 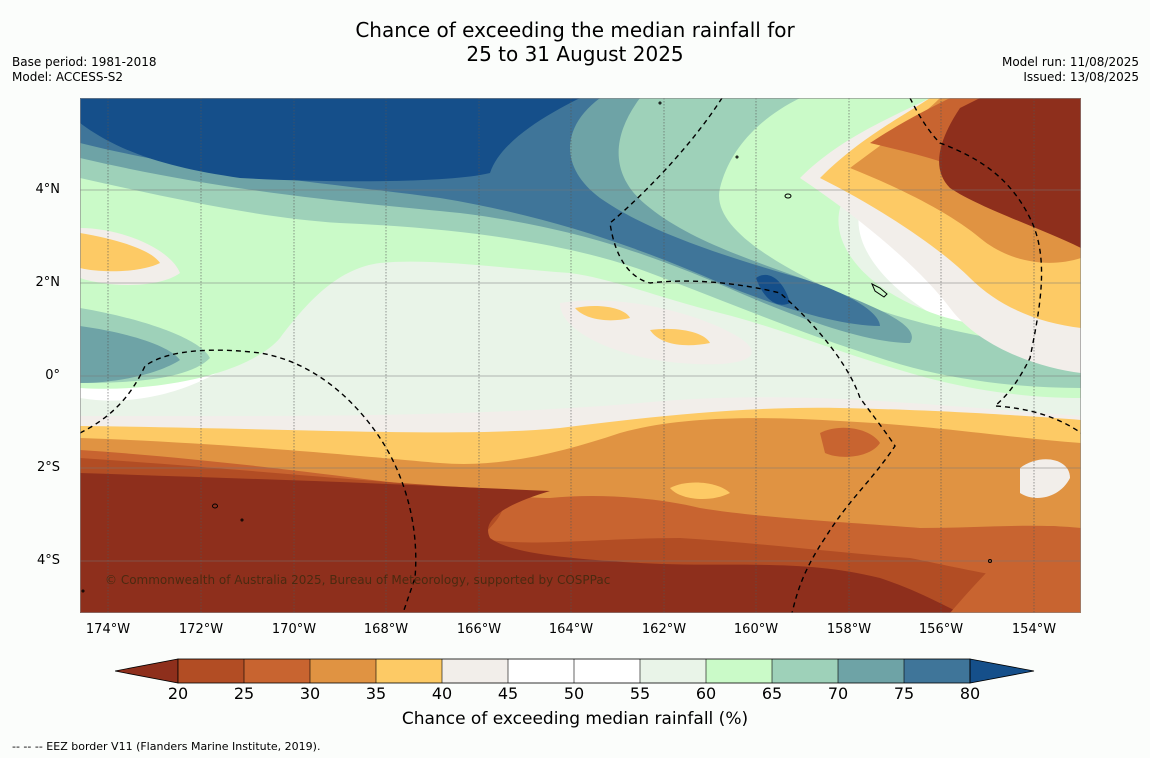 I want to click on colorbar-tick-35: 35, so click(x=376, y=693).